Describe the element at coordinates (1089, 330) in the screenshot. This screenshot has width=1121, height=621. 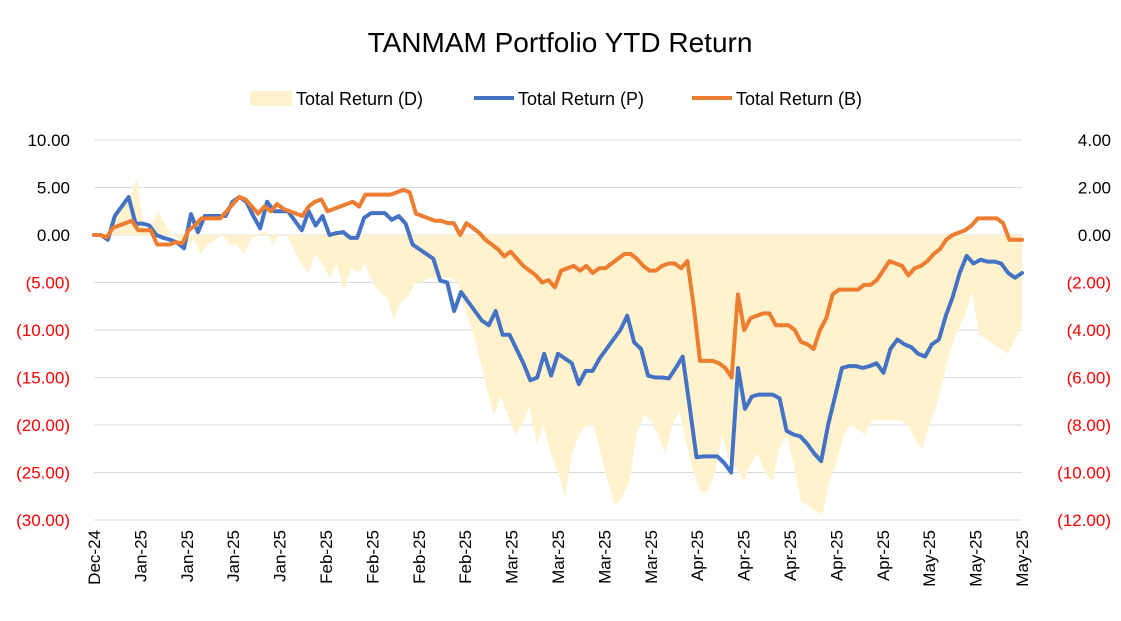
I see `y-right-tick-label: (4.00)` at that location.